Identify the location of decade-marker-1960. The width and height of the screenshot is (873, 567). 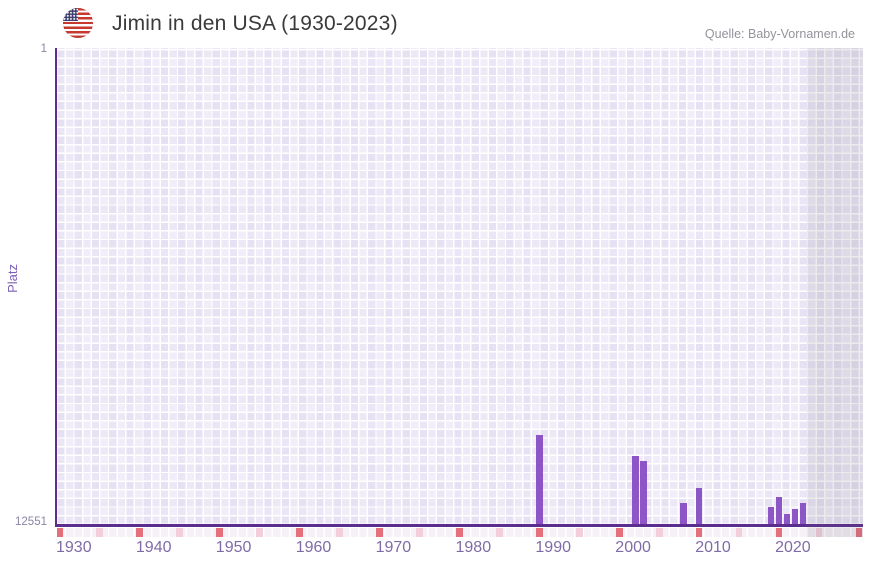
(299, 532).